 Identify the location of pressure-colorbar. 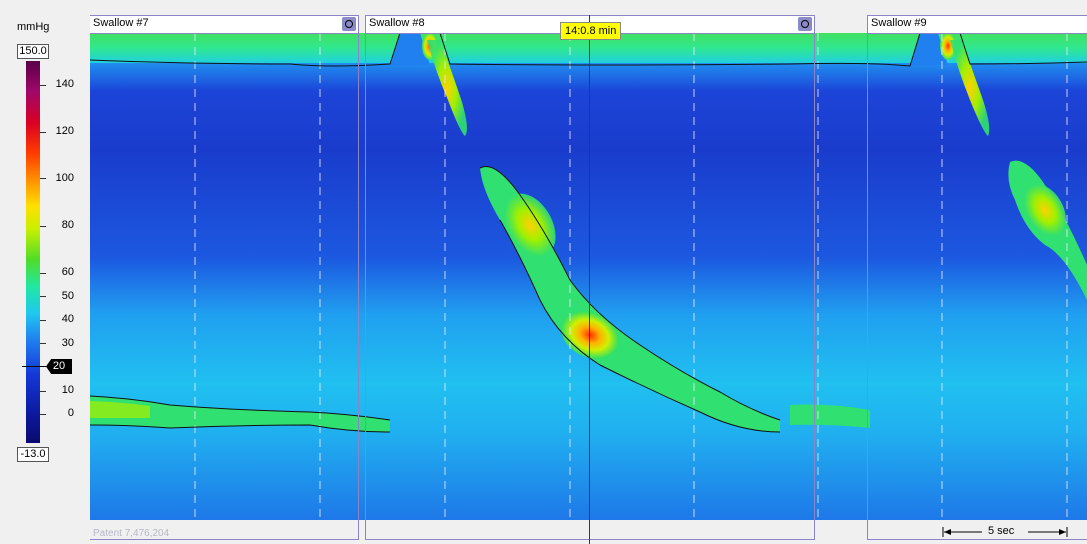
(33, 252).